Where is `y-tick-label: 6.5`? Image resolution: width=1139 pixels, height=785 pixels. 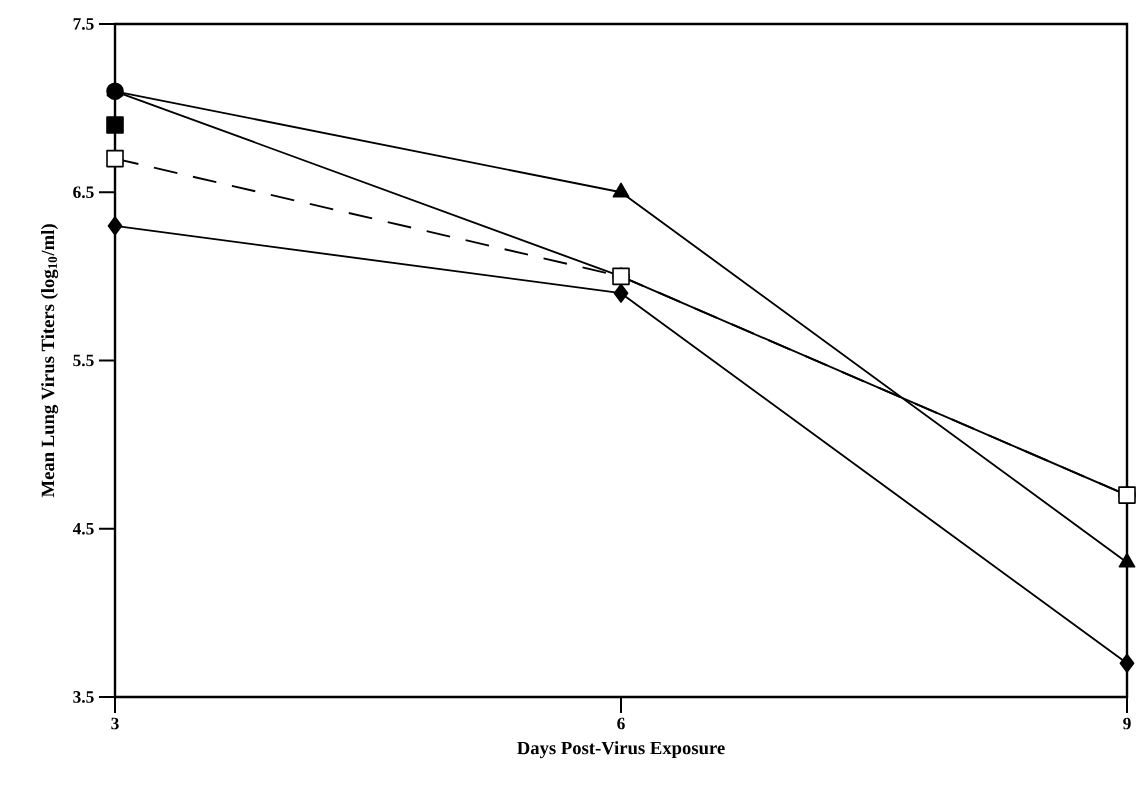 y-tick-label: 6.5 is located at coordinates (83, 192).